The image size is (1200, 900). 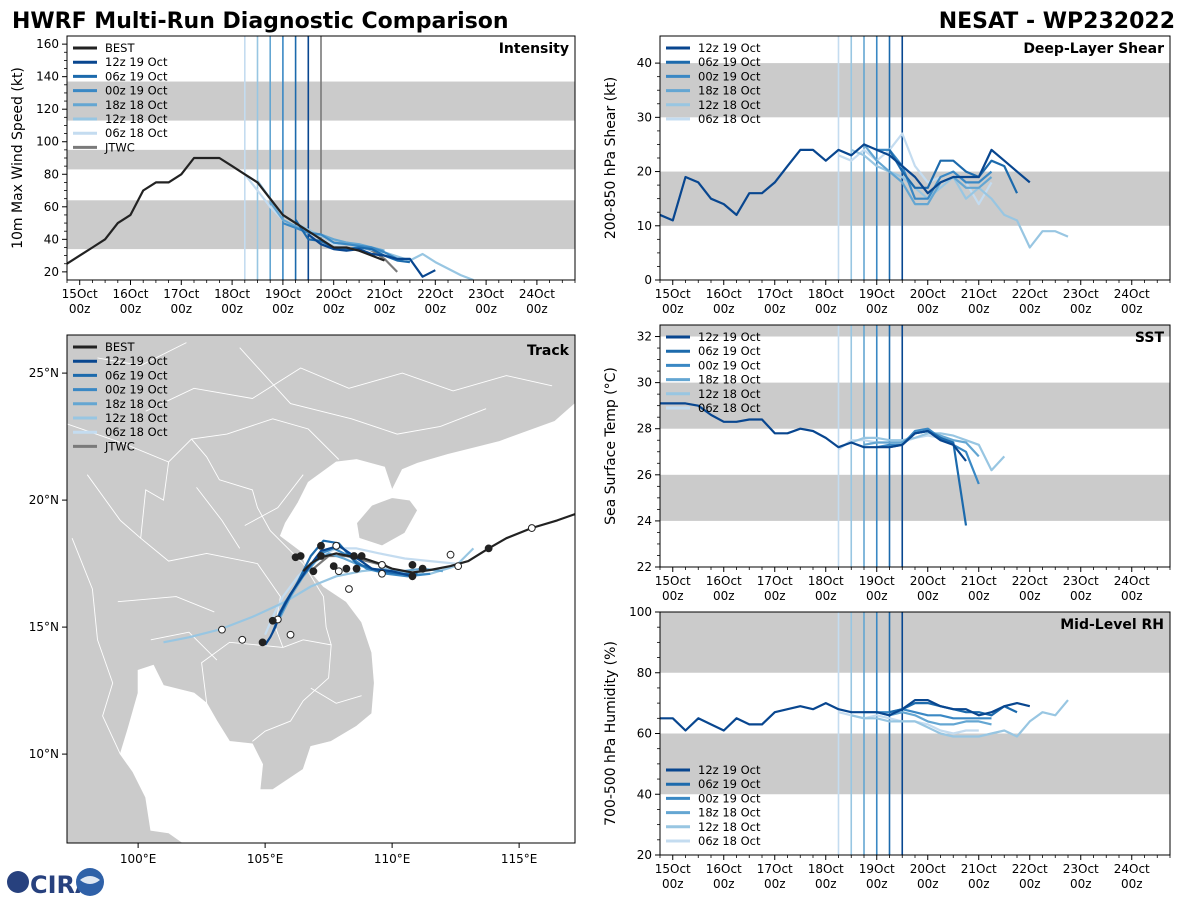 I want to click on y-axis-label-intensity: 10m Max Wind Speed (kt), so click(x=18, y=158).